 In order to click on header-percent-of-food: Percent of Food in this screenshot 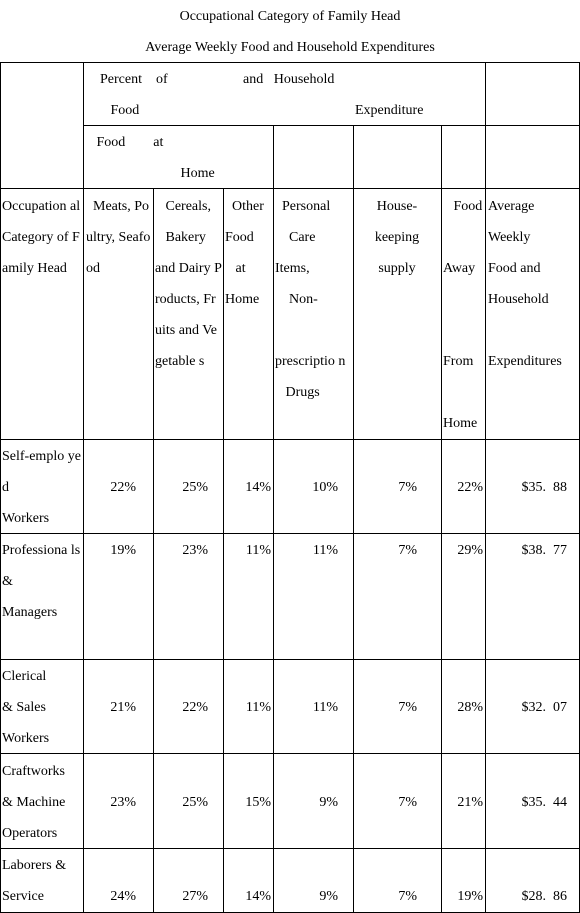, I will do `click(134, 95)`.